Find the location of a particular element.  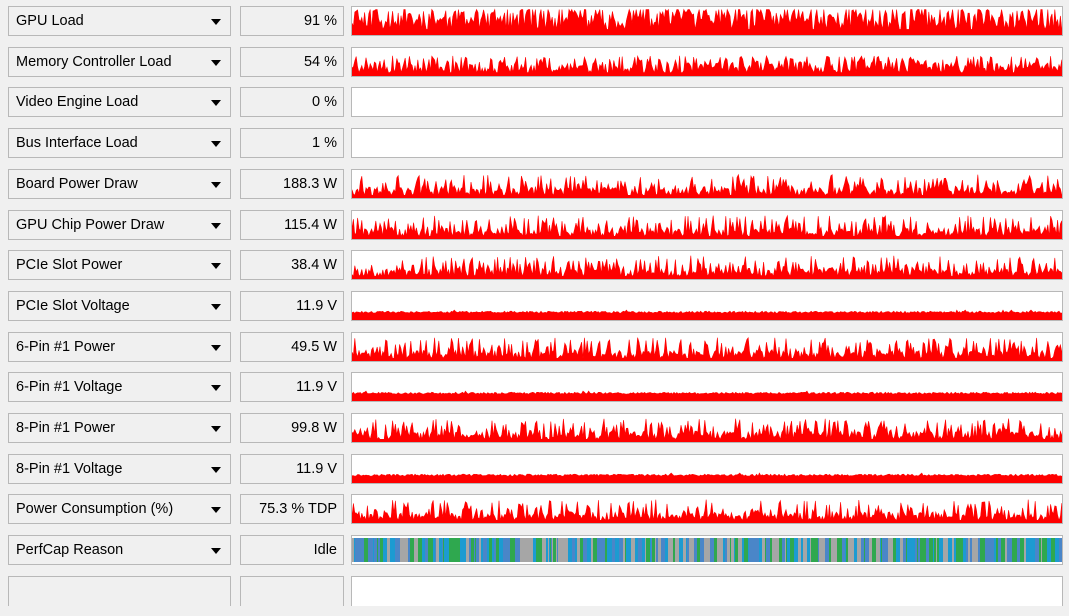

sensor-select-pcie-slot-voltage: PCIe Slot Voltage is located at coordinates (119, 305).